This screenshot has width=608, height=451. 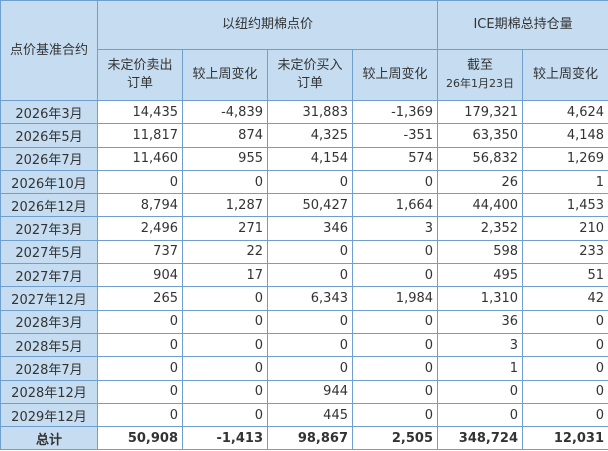 I want to click on contract-header: 点价基准合约, so click(x=49, y=50).